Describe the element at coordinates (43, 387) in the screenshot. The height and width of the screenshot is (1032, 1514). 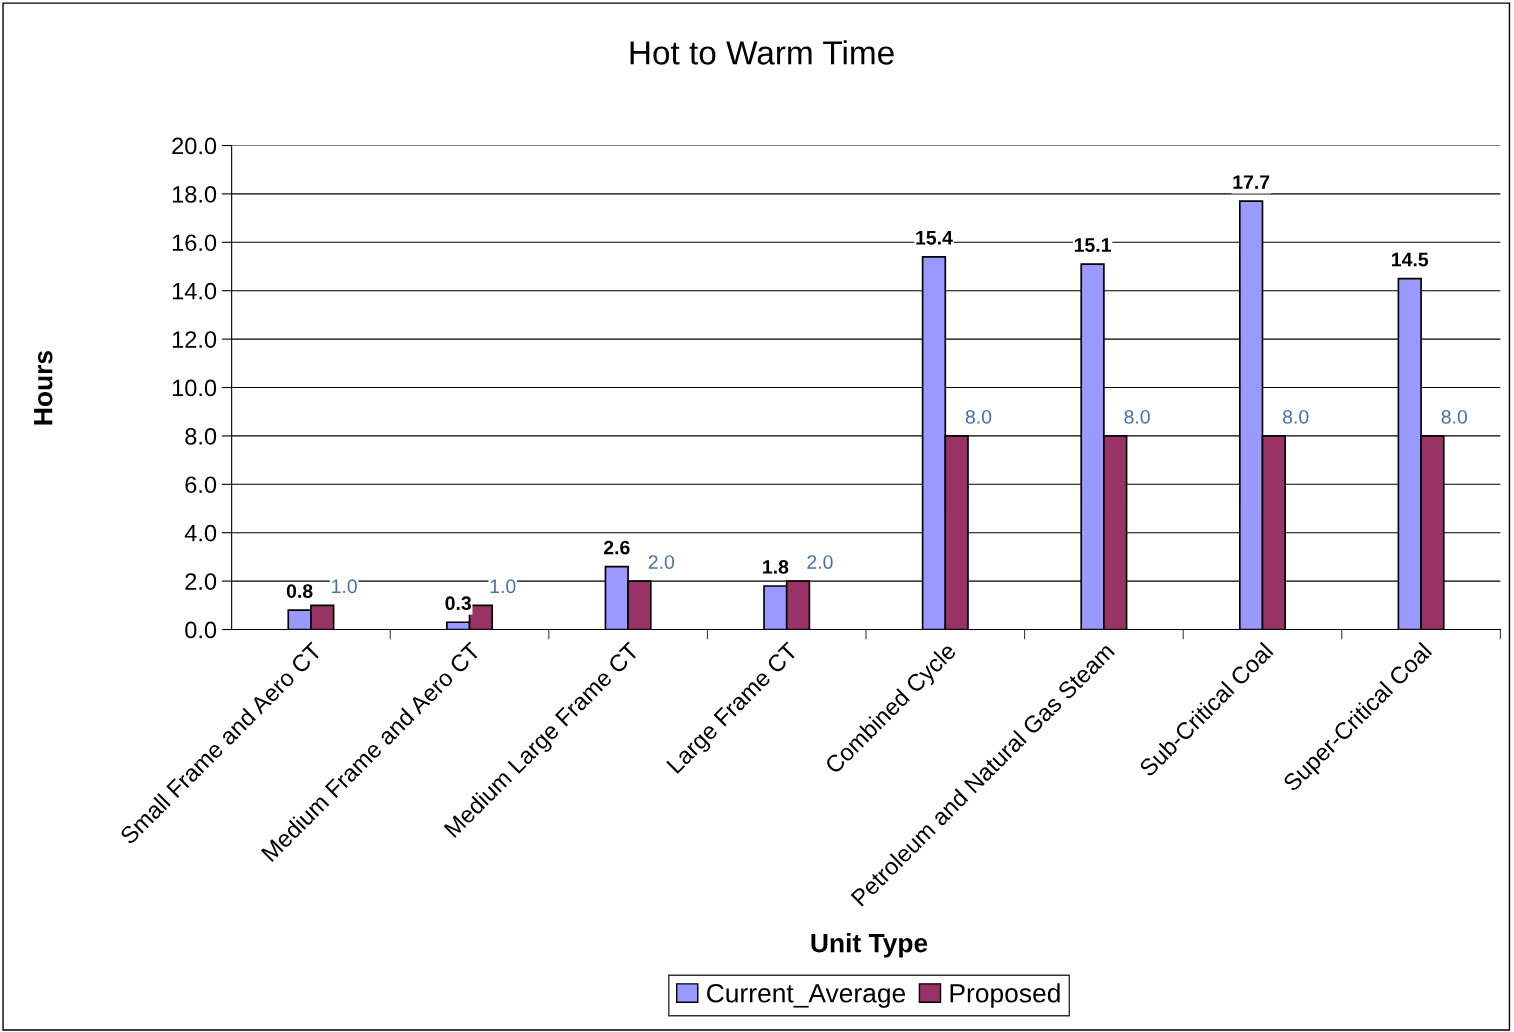
I see `y-axis-title: Hours` at that location.